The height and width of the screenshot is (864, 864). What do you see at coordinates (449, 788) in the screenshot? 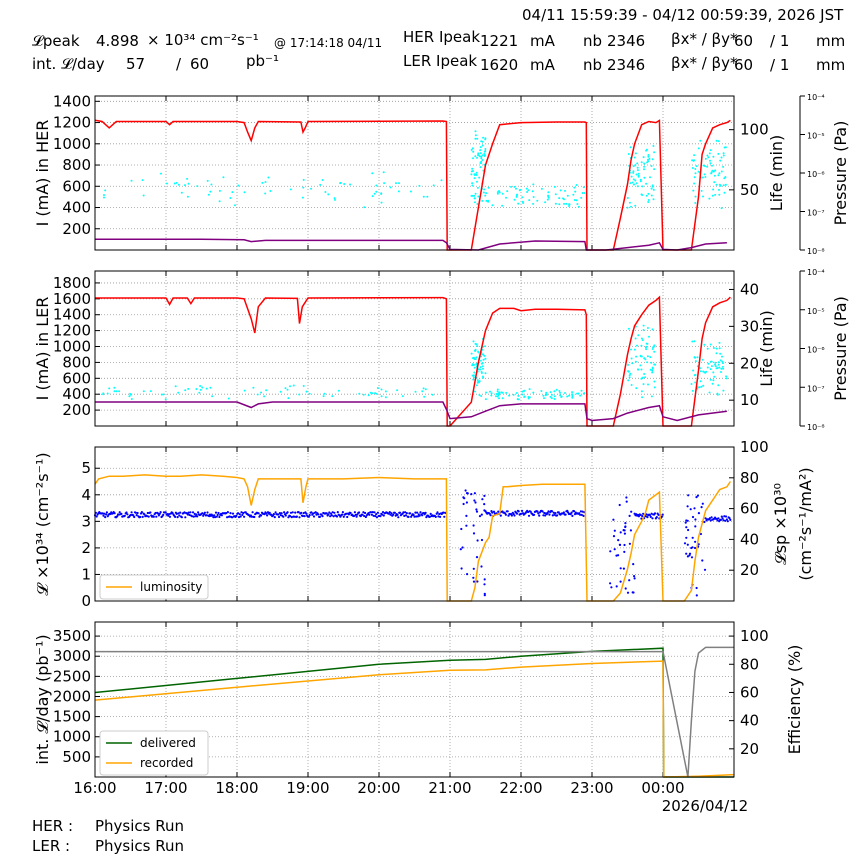
I see `x-tick-label: 21:00` at bounding box center [449, 788].